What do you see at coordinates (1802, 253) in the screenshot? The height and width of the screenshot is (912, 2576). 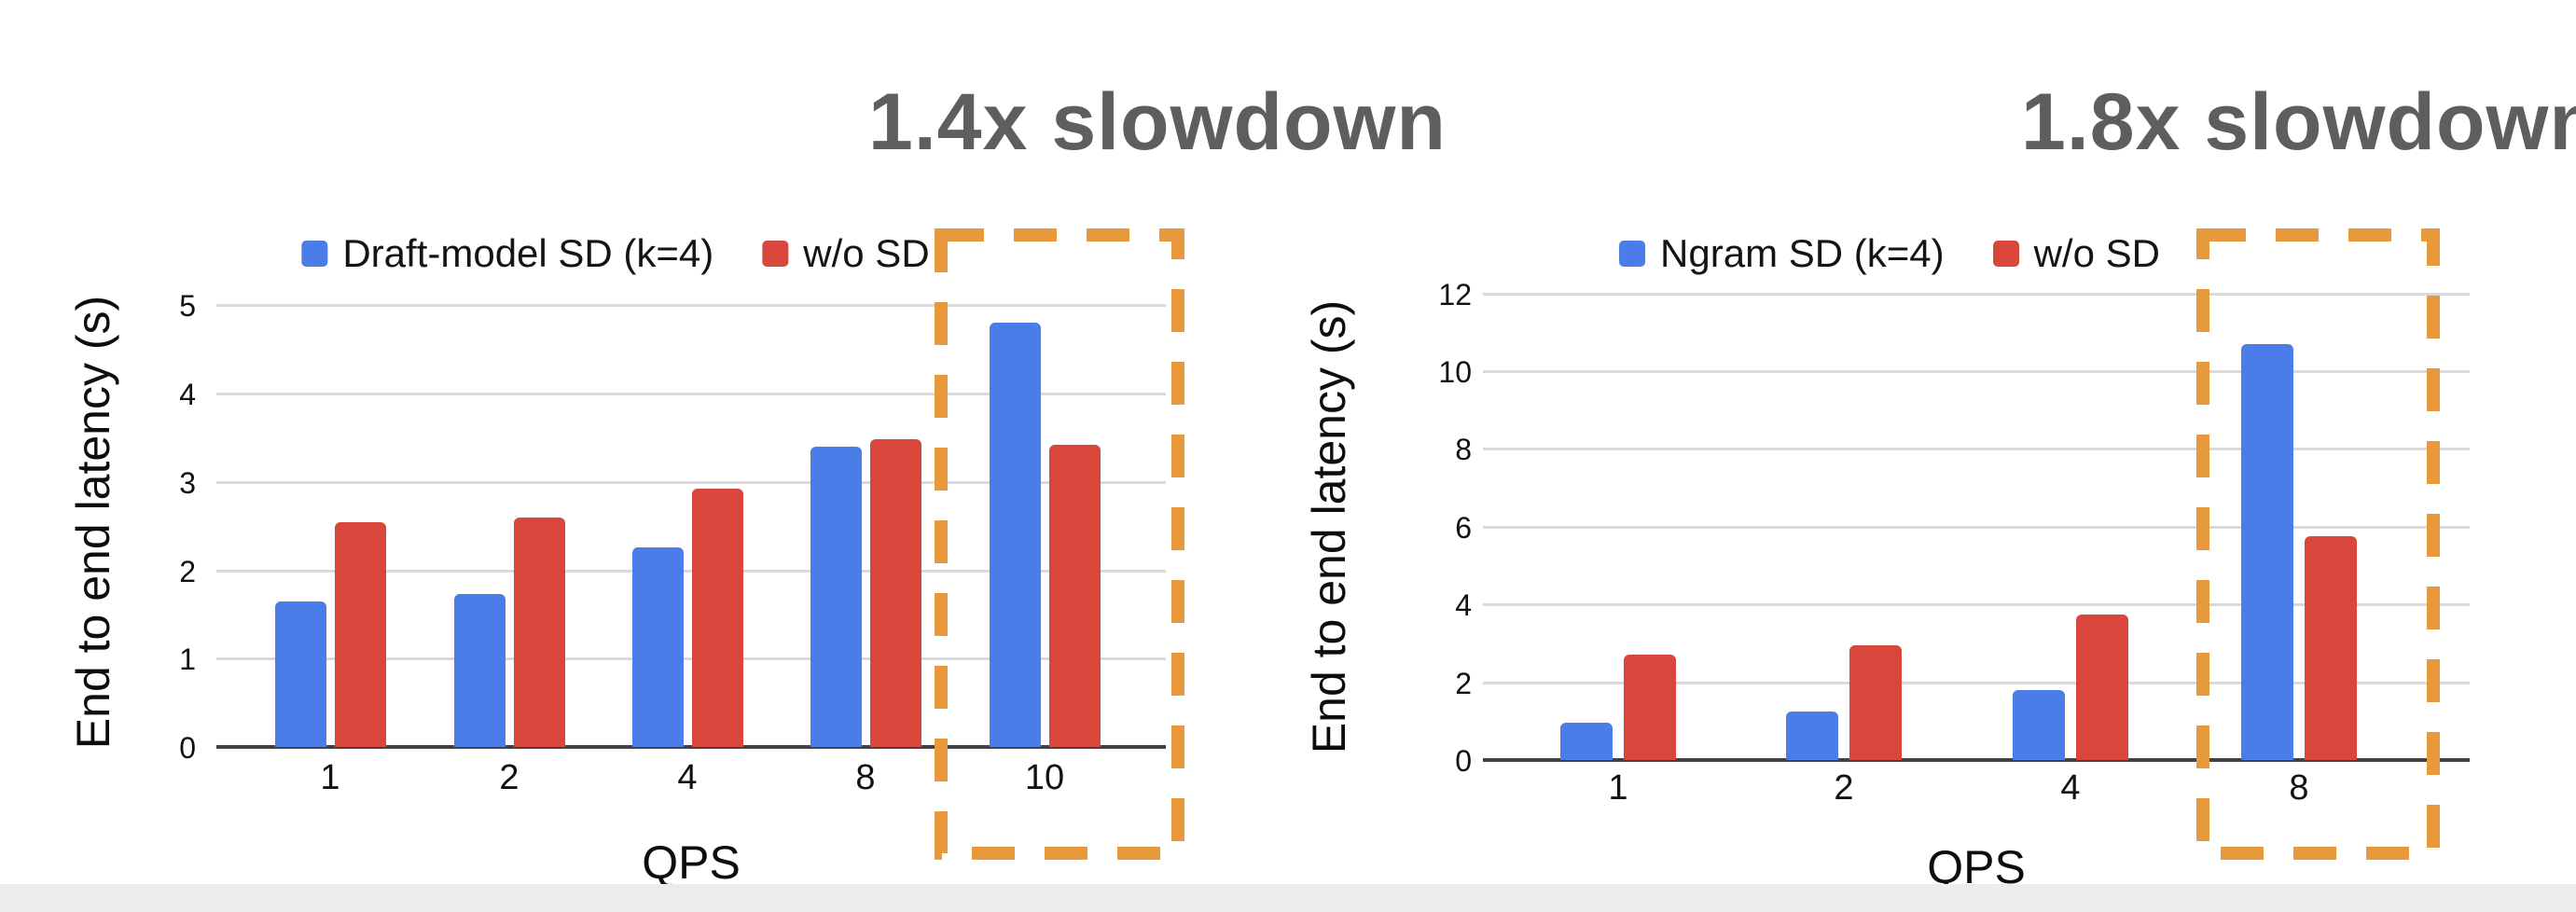 I see `legend-label: Ngram SD (k=4)` at bounding box center [1802, 253].